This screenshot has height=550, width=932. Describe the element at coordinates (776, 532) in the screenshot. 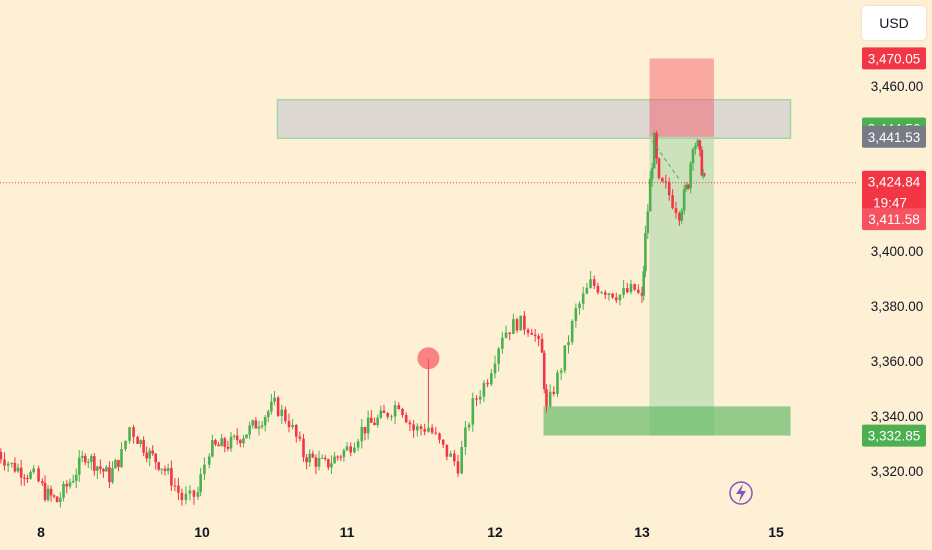

I see `x-tick-label: 15` at that location.